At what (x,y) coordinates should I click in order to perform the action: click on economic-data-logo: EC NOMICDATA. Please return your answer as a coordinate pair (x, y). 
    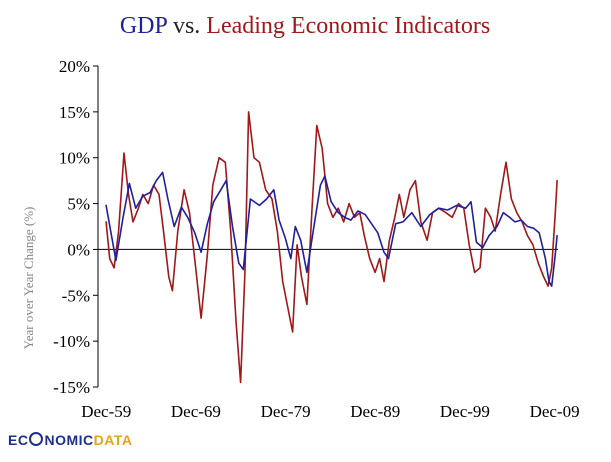
    Looking at the image, I should click on (70, 440).